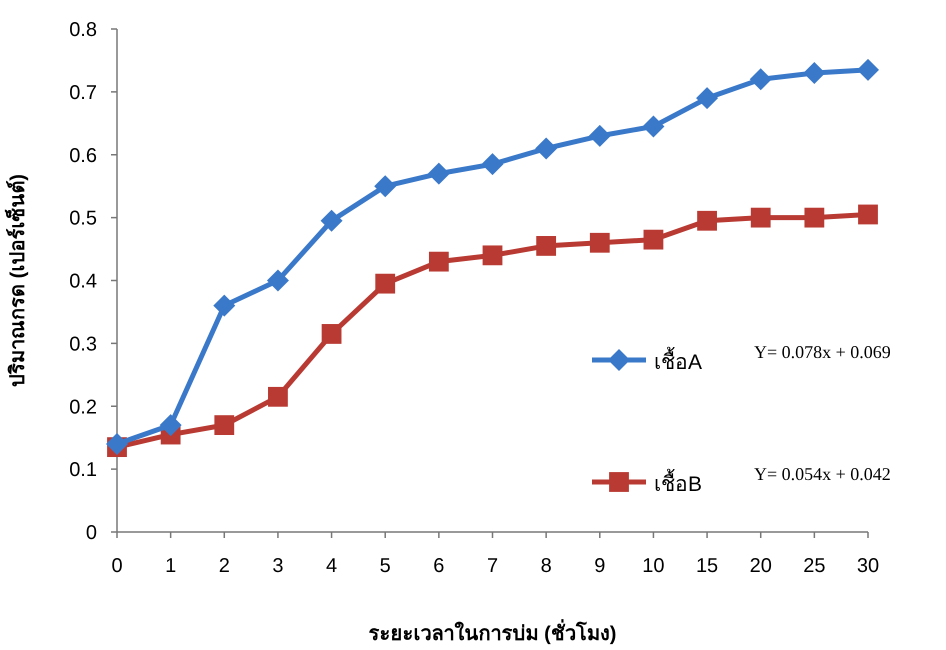 The width and height of the screenshot is (946, 650). I want to click on x-tick-label: 7, so click(492, 566).